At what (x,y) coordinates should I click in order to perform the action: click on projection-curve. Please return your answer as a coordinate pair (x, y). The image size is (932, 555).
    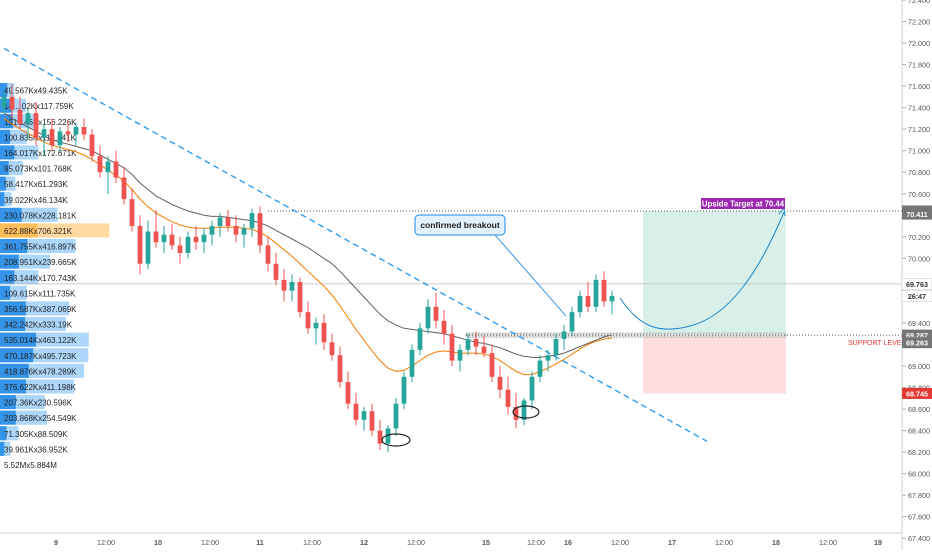
    Looking at the image, I should click on (702, 270).